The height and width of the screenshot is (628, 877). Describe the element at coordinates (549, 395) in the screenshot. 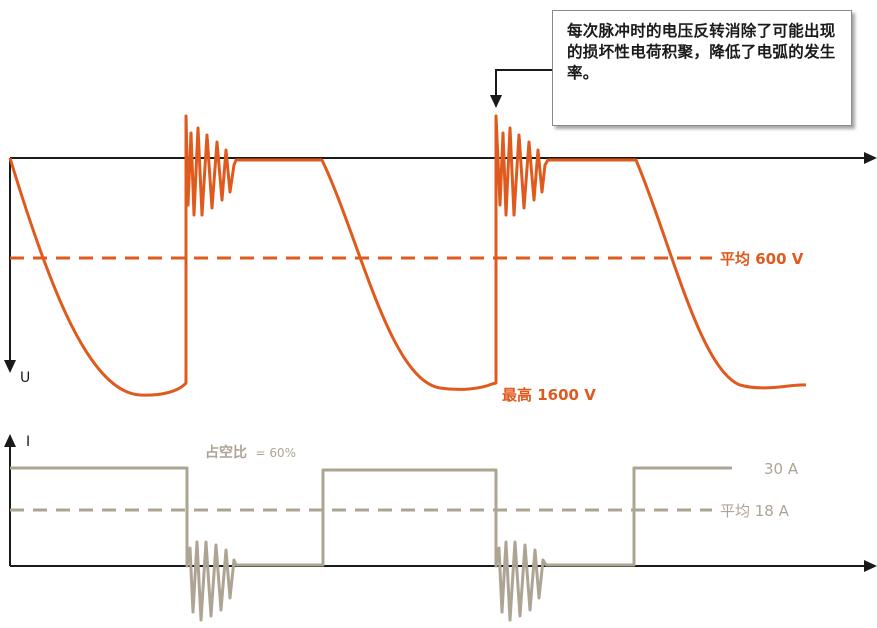

I see `voltage-peak-label: 最高 1600 V` at that location.